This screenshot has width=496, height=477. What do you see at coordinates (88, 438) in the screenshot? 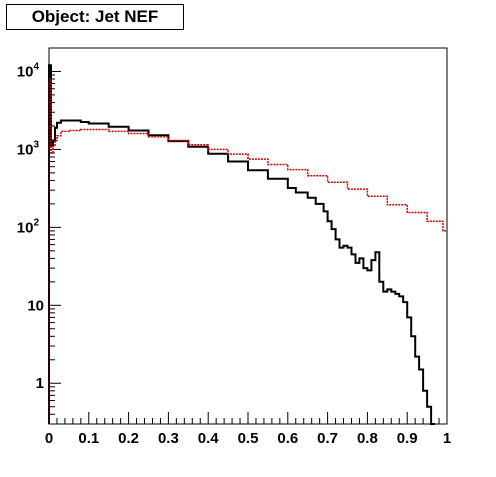
I see `x-tick-label: 0.1` at bounding box center [88, 438].